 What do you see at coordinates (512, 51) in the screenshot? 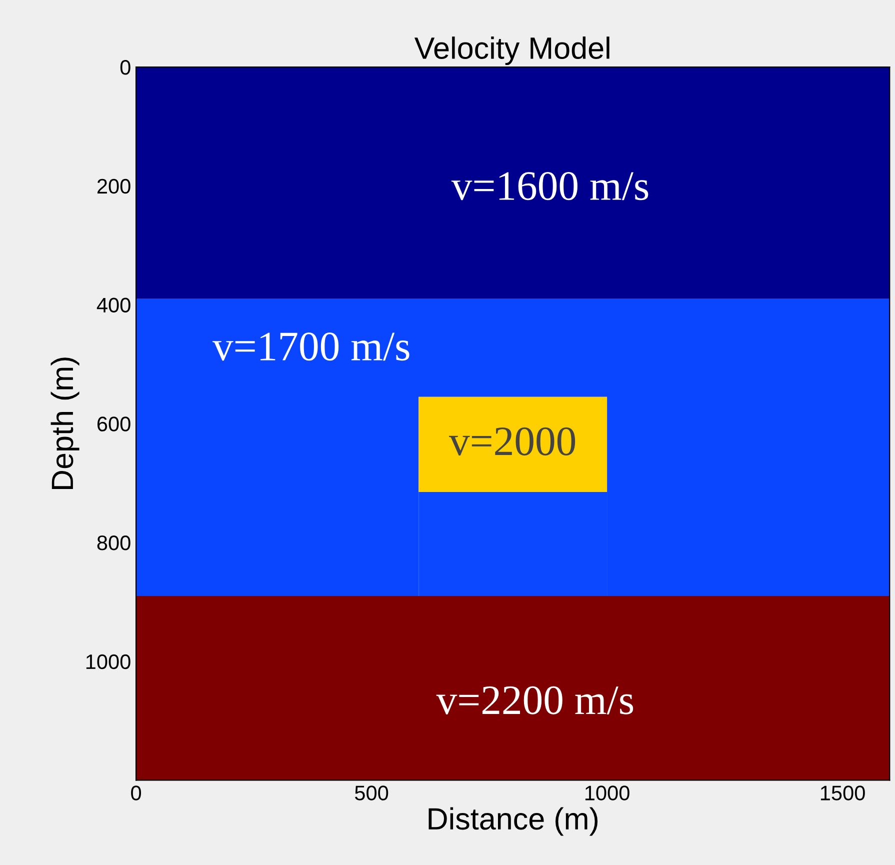
I see `chart-title: Velocity Model` at bounding box center [512, 51].